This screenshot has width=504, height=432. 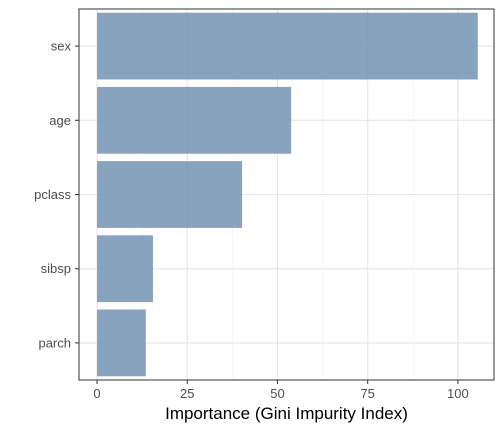 I want to click on bar-sex, so click(x=287, y=46).